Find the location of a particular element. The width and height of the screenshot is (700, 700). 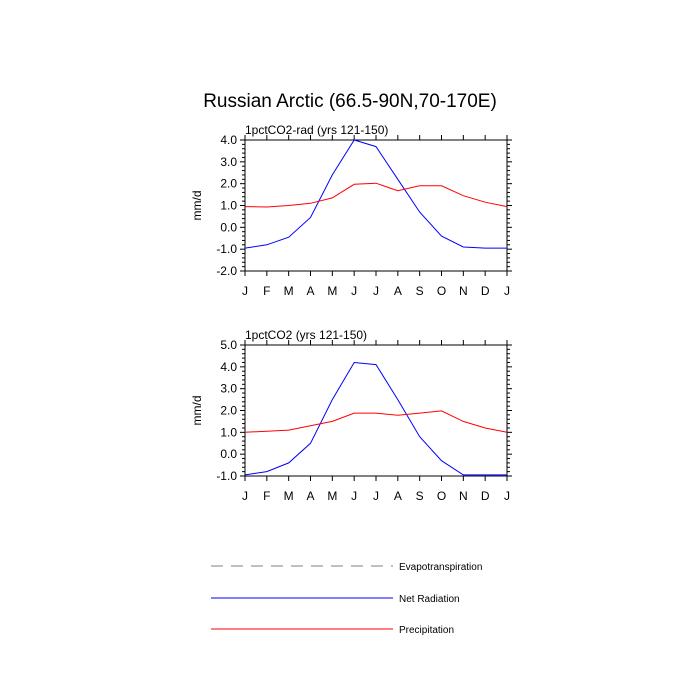

legend-label: Net Radiation is located at coordinates (429, 599).